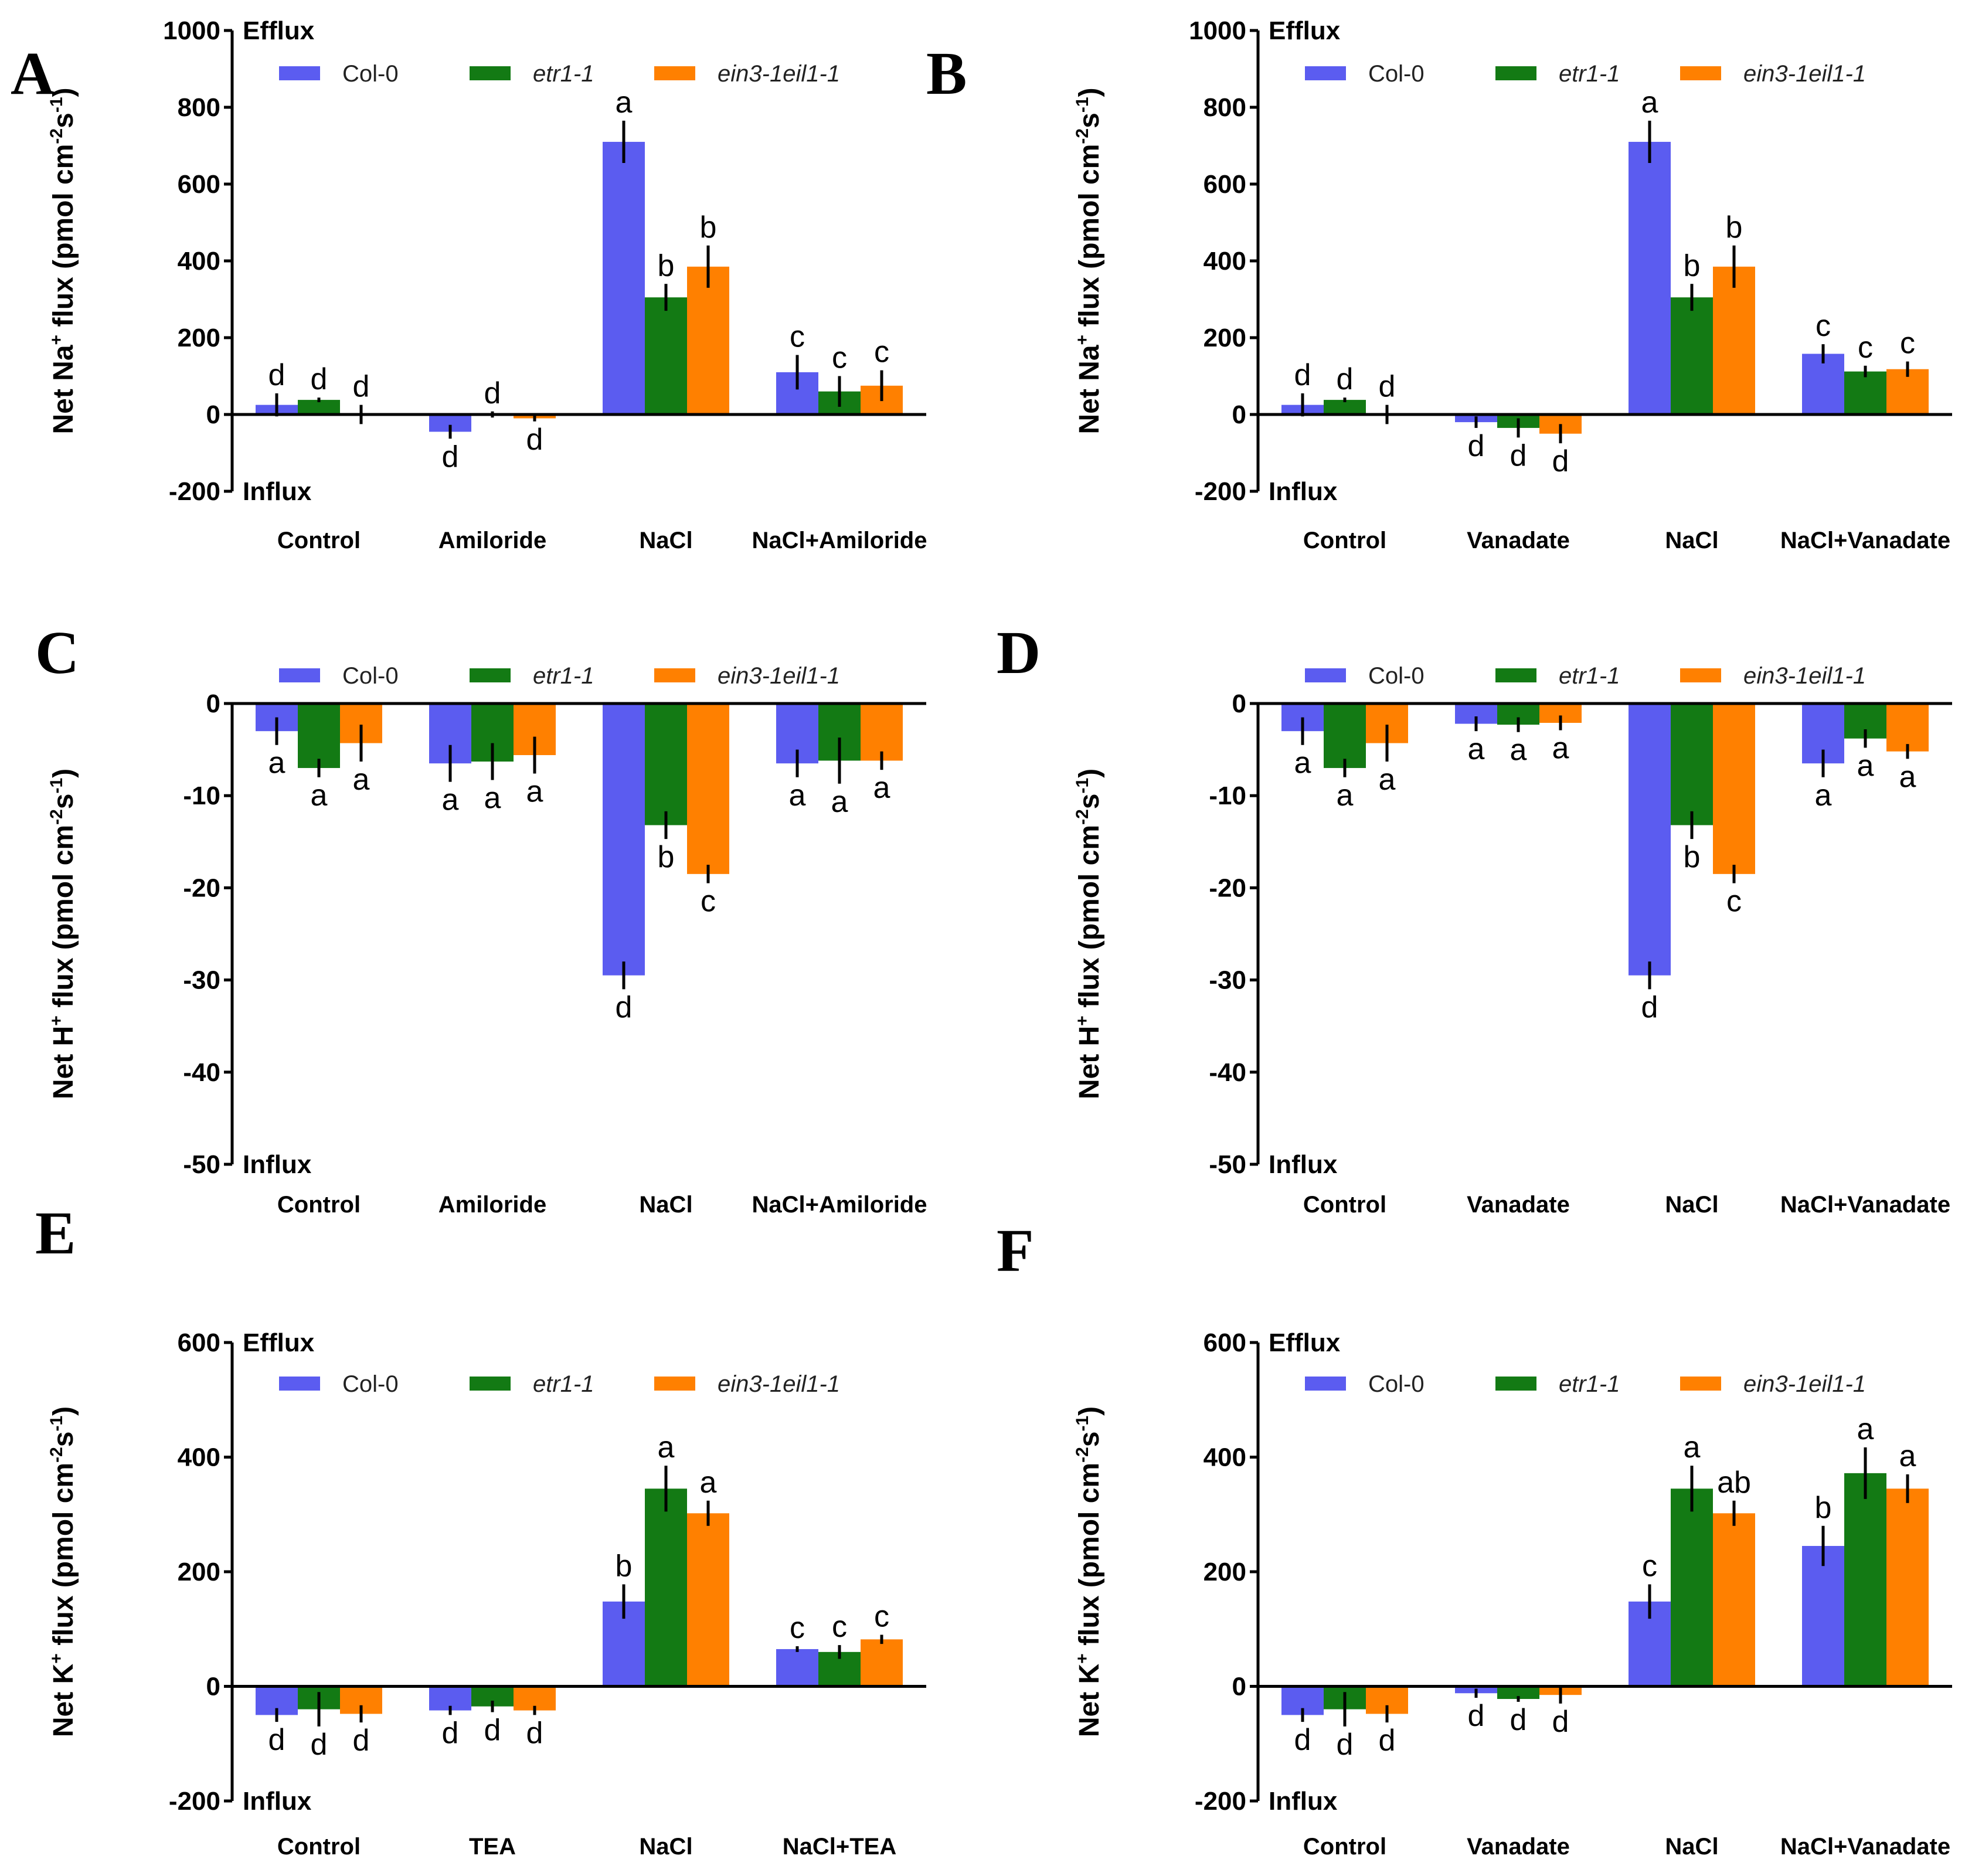 This screenshot has height=1876, width=1965. I want to click on panel-letter-C: C, so click(57, 652).